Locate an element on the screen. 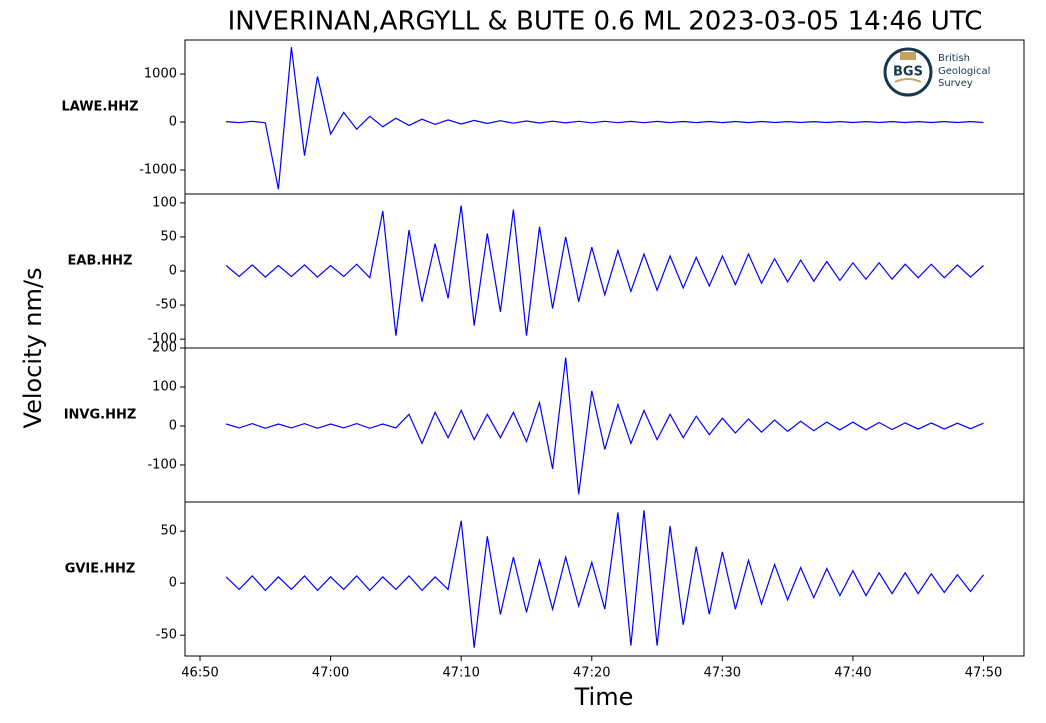 The image size is (1046, 723). logo-mark: BGS is located at coordinates (908, 72).